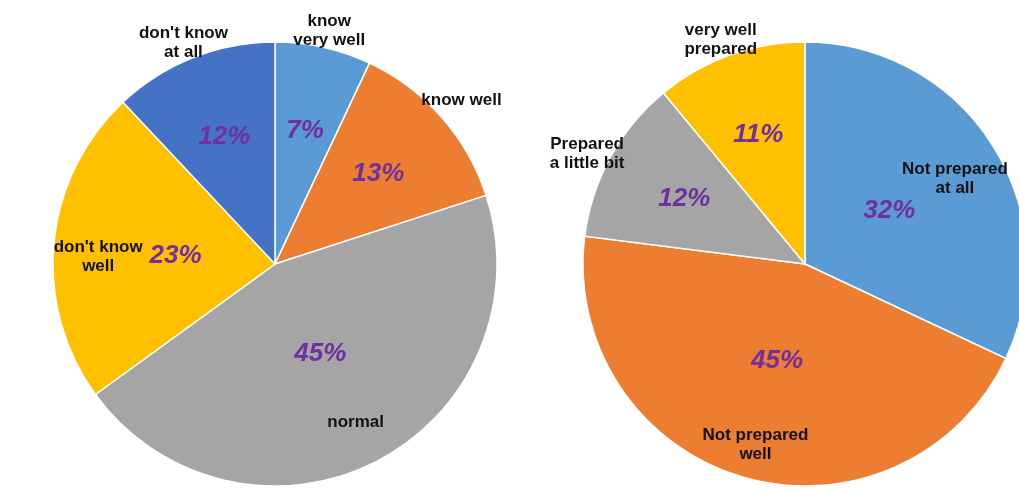  What do you see at coordinates (378, 171) in the screenshot?
I see `data-label: 13%` at bounding box center [378, 171].